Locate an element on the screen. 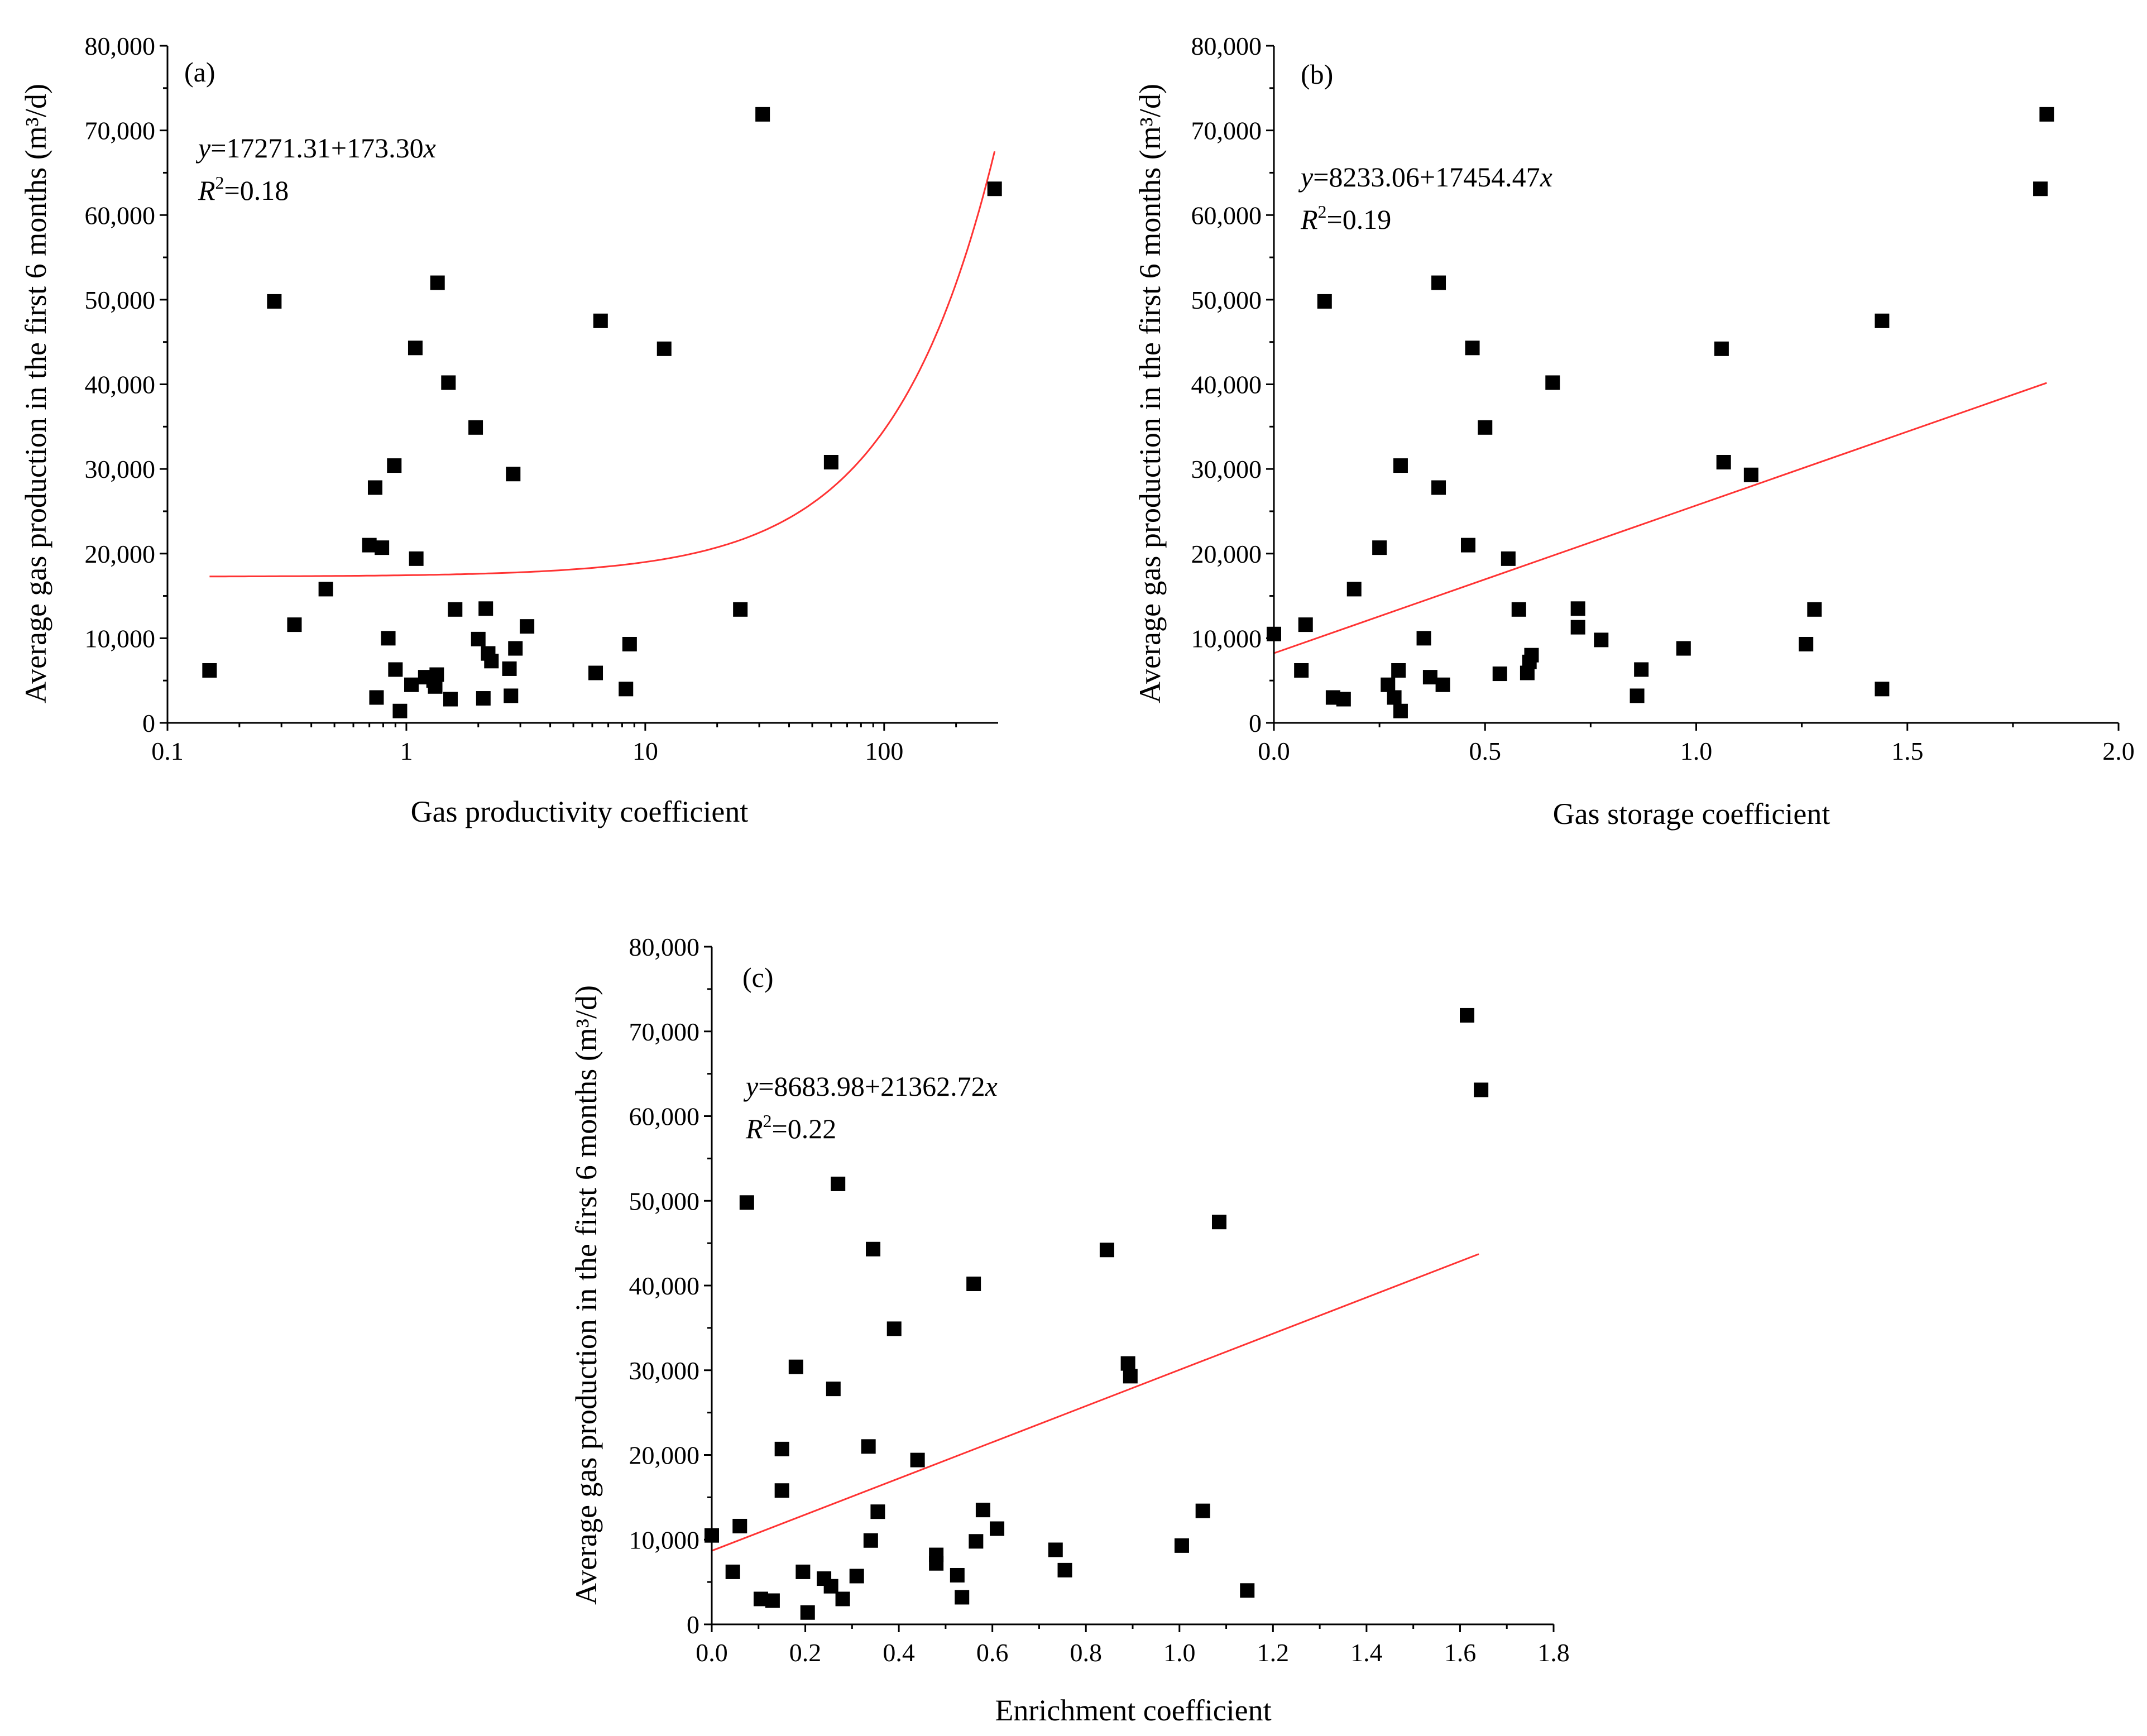 Image resolution: width=2147 pixels, height=1736 pixels. panel-b-fit-layer is located at coordinates (1660, 518).